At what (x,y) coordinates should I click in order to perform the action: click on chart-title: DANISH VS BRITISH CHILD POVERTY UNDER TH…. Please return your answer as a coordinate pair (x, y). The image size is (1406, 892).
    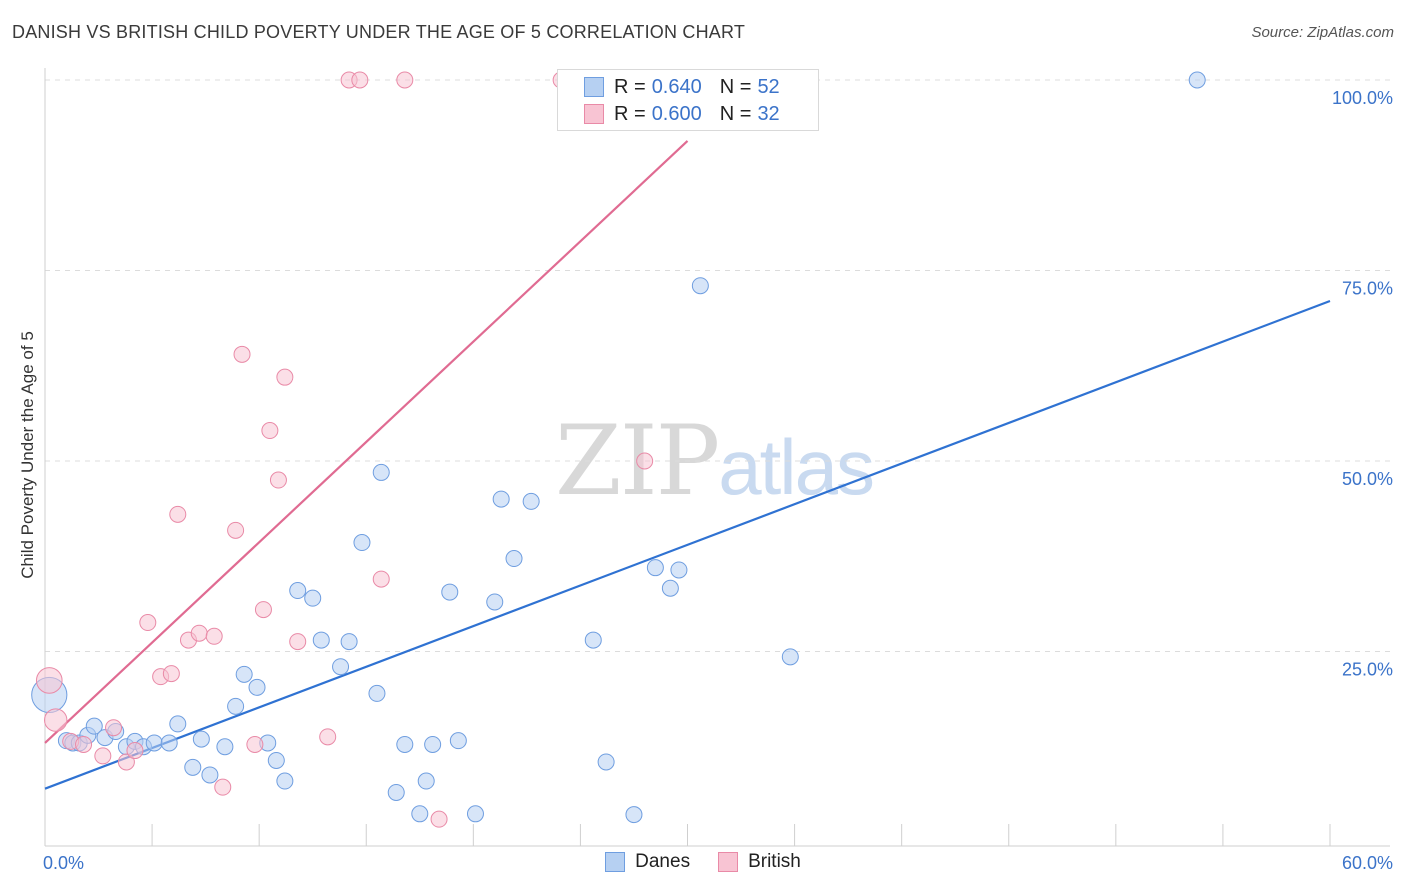
    Looking at the image, I should click on (379, 32).